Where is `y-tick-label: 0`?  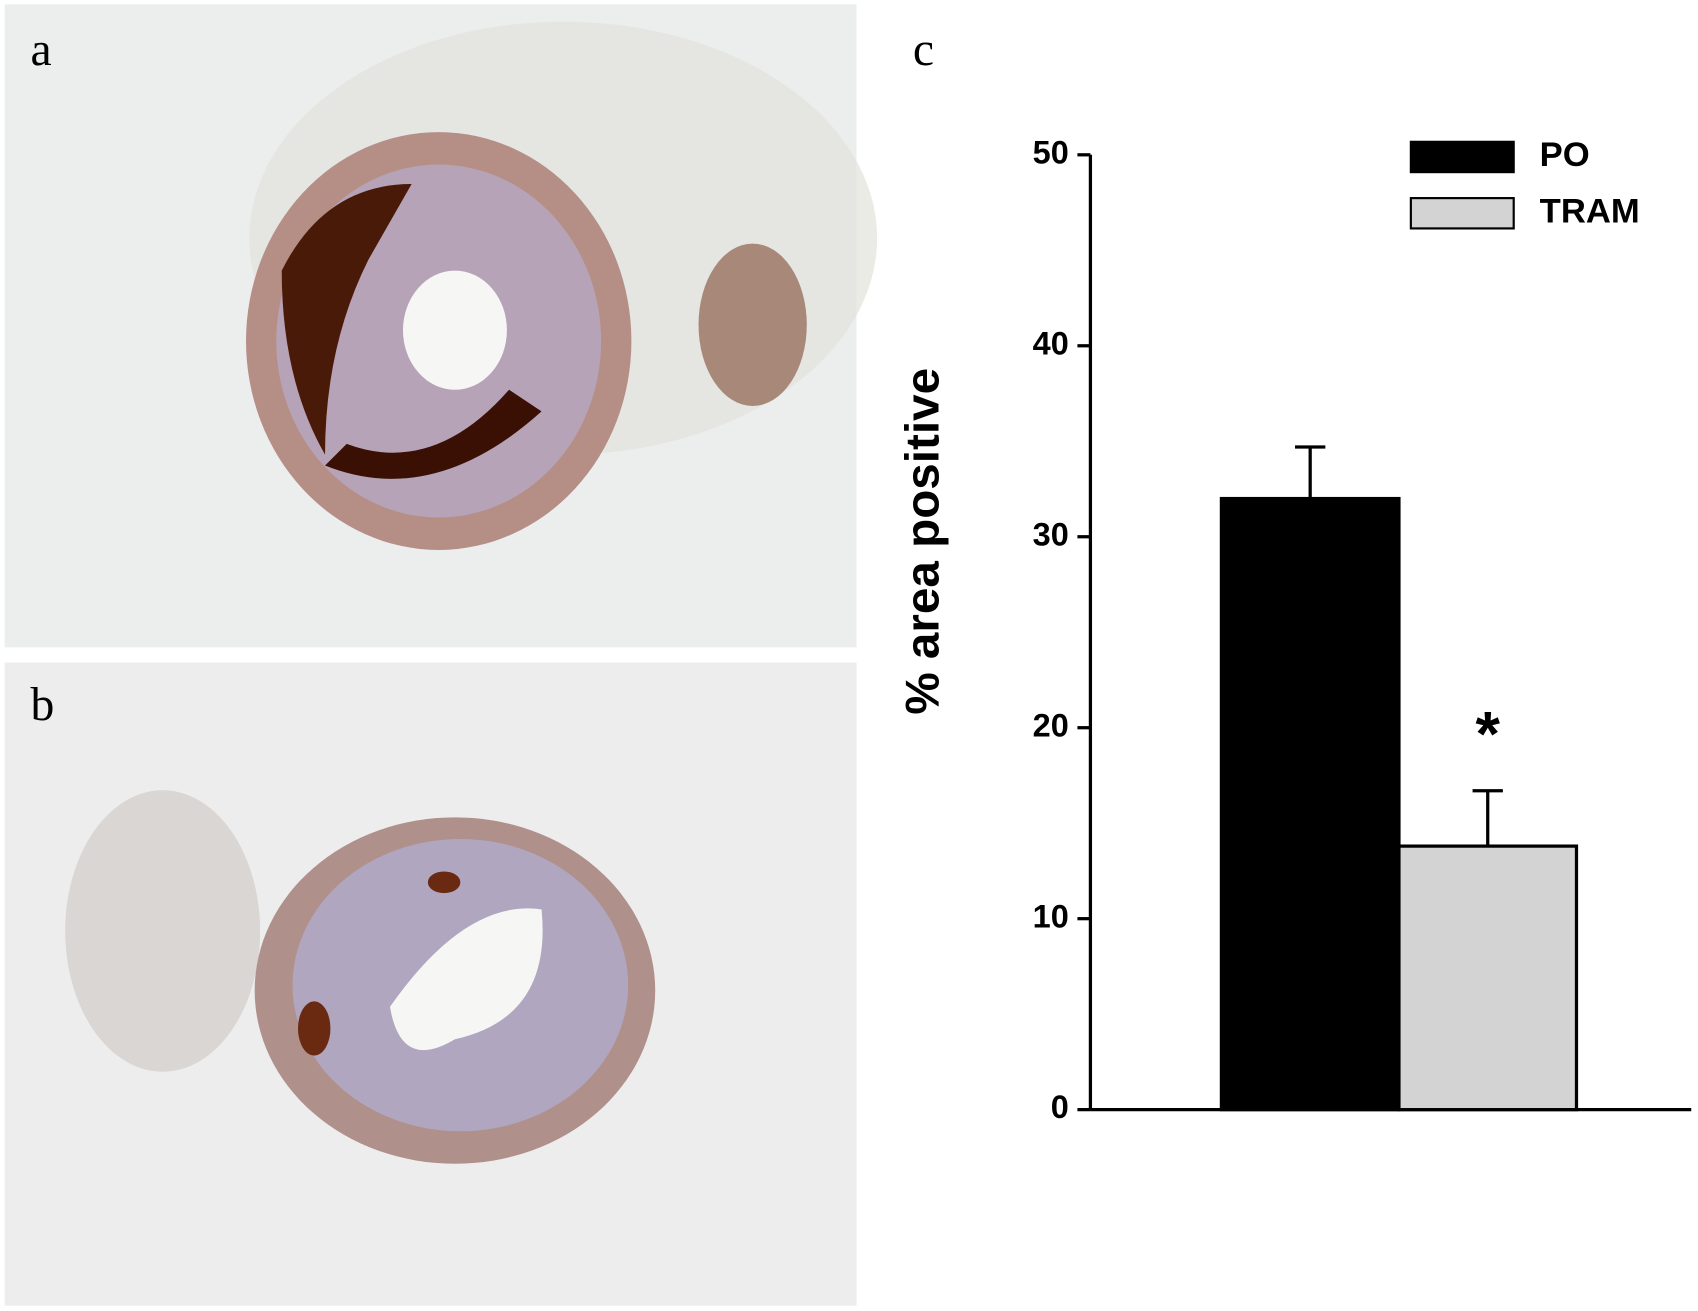 y-tick-label: 0 is located at coordinates (1060, 1107).